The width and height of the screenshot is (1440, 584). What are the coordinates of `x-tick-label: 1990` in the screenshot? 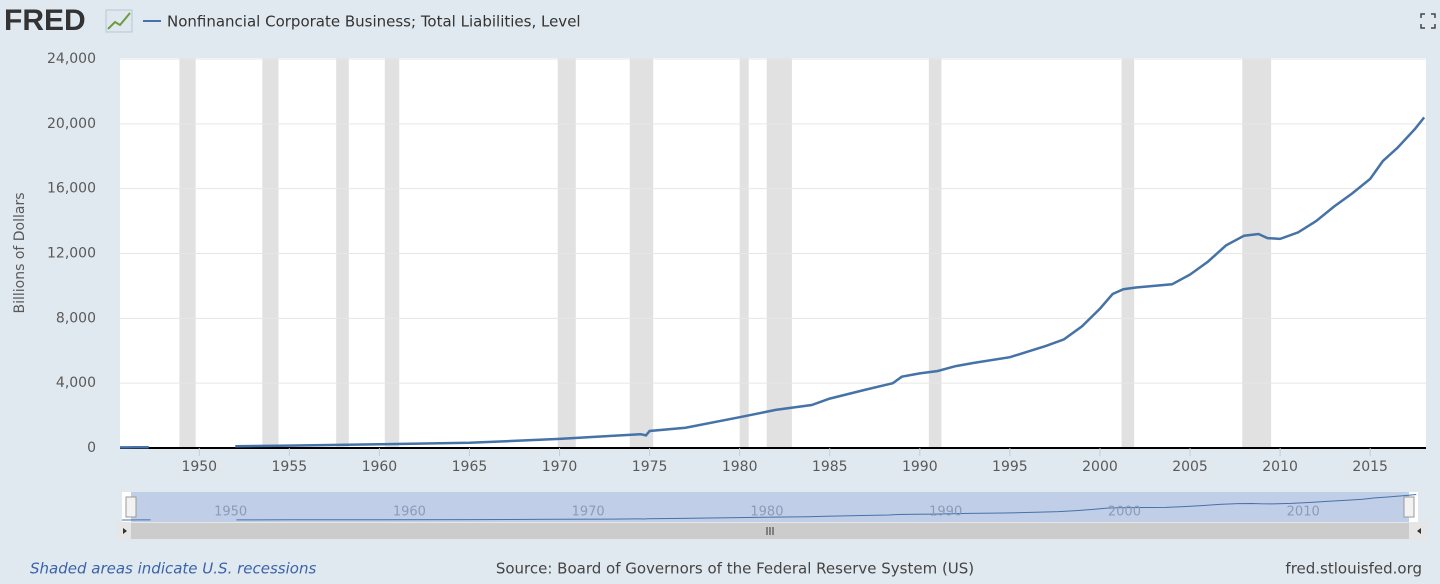 It's located at (920, 467).